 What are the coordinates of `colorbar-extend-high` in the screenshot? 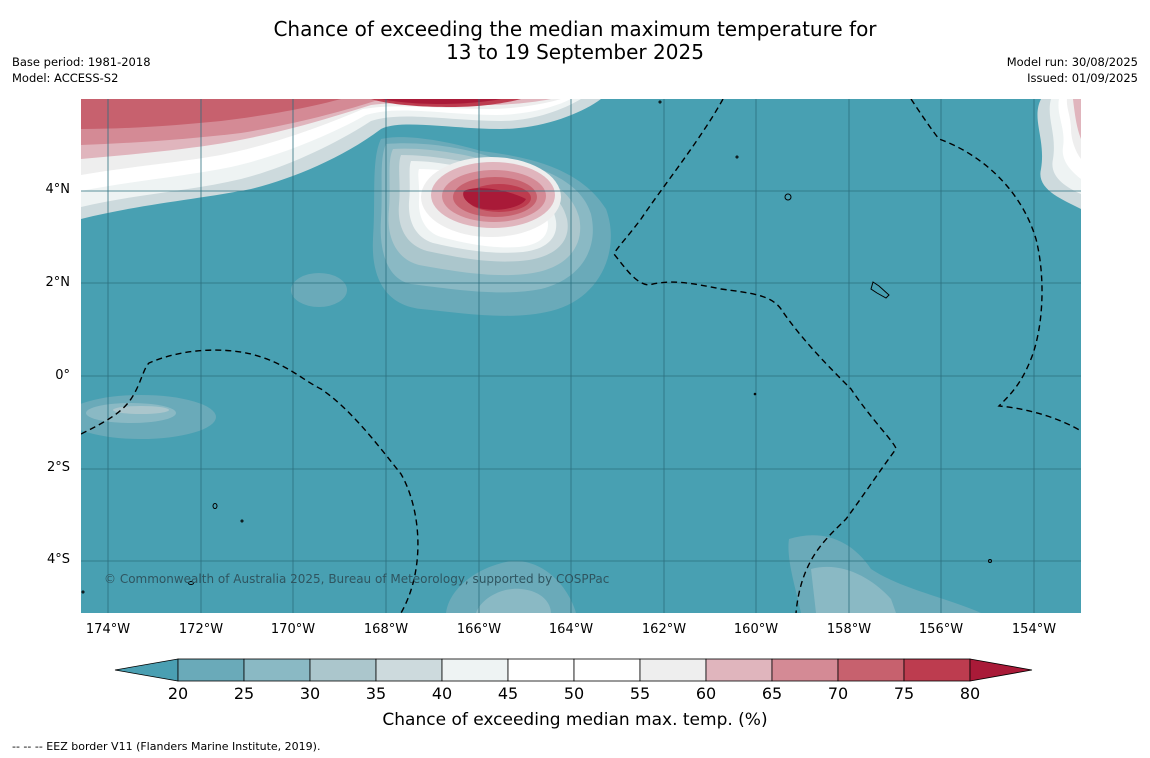 It's located at (1001, 670).